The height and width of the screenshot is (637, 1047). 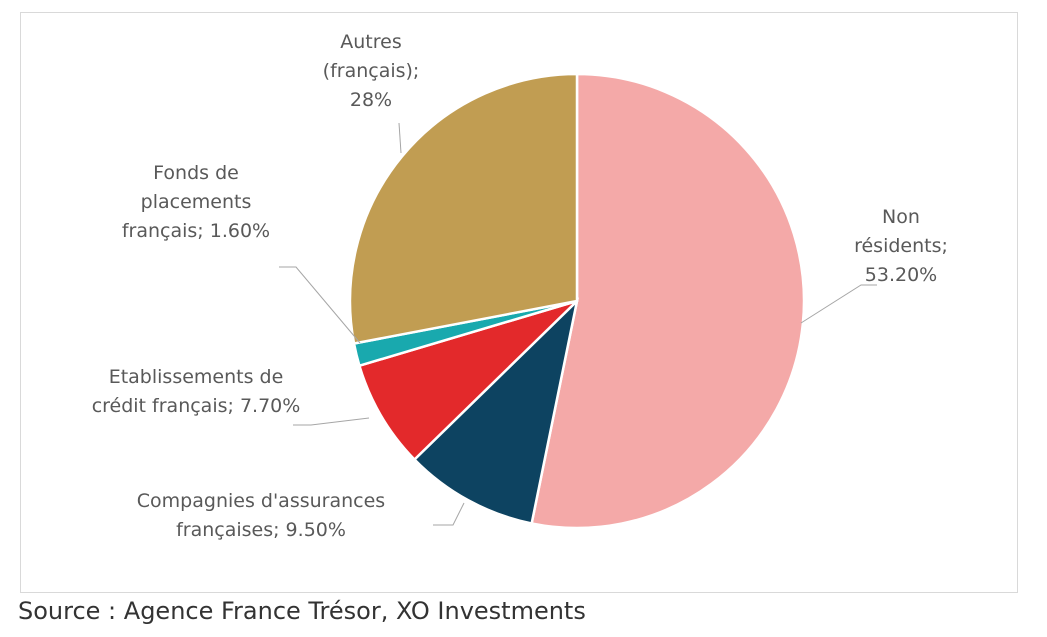 What do you see at coordinates (196, 391) in the screenshot?
I see `slice-label-2: Etablissements de crédit français; 7.70%` at bounding box center [196, 391].